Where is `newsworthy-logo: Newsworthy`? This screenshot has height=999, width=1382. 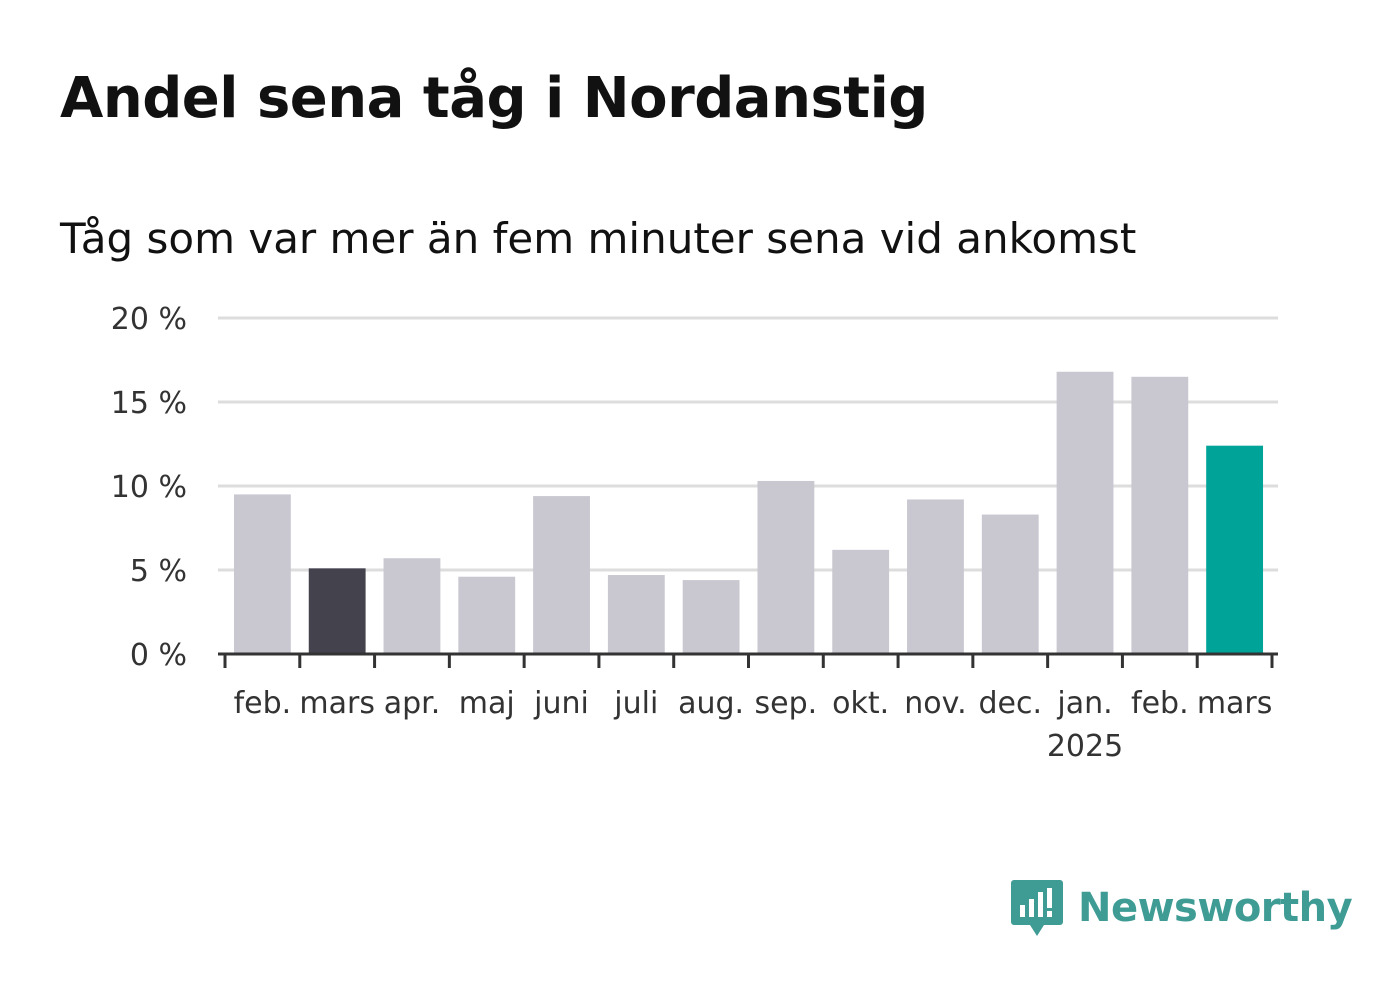 newsworthy-logo: Newsworthy is located at coordinates (1181, 908).